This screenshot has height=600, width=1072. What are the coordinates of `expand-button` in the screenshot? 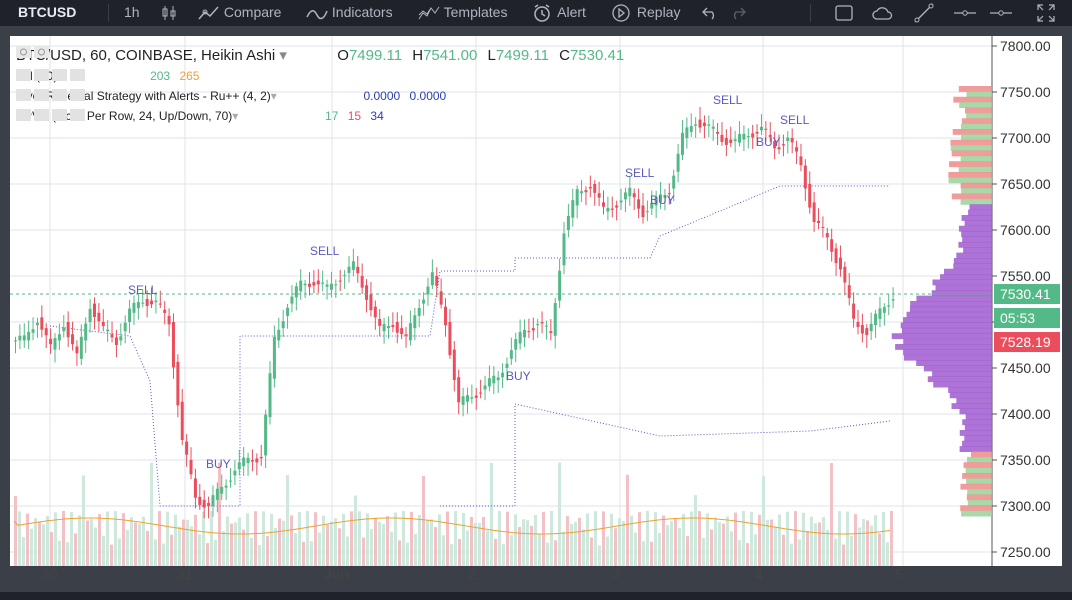 It's located at (1046, 13).